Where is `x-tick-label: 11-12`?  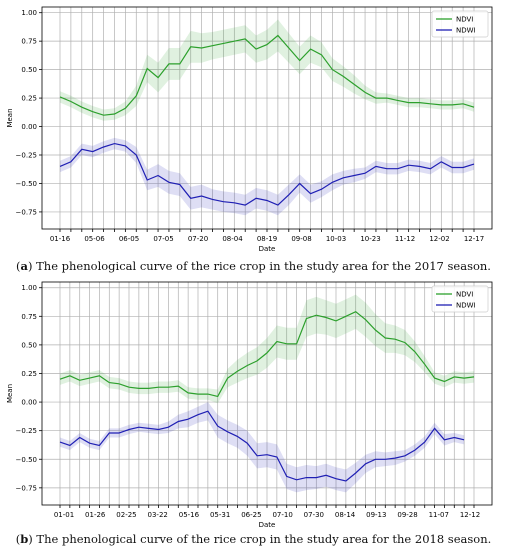
x-tick-label: 11-12 is located at coordinates (405, 239).